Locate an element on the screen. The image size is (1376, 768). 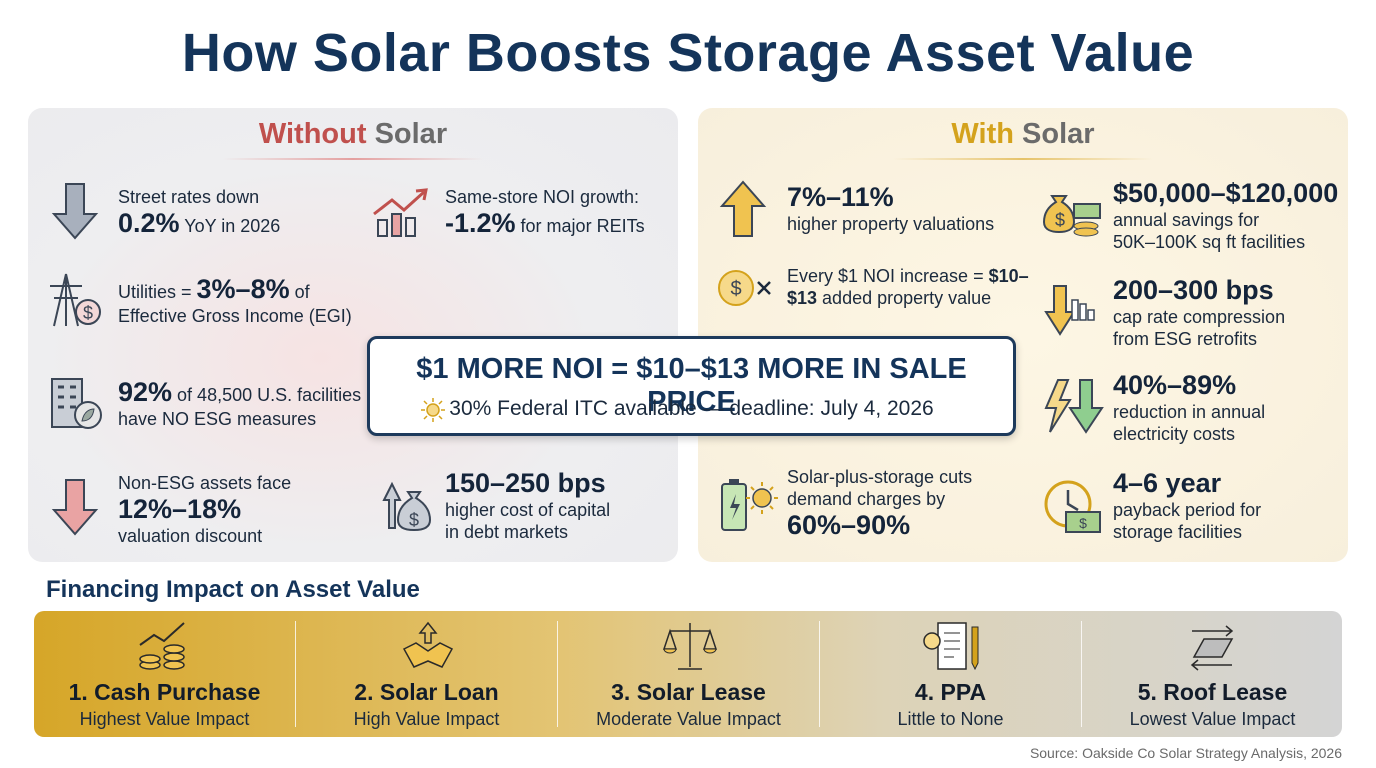
stat-line: electricity costs is located at coordinates (1189, 434).